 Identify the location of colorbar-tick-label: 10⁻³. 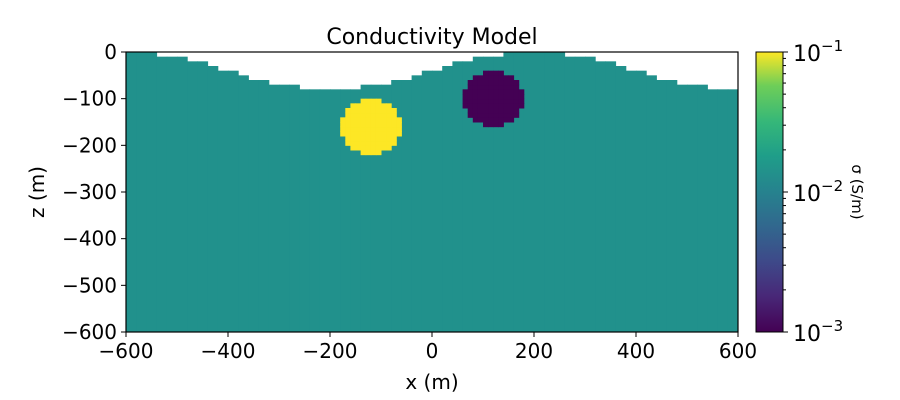
(818, 332).